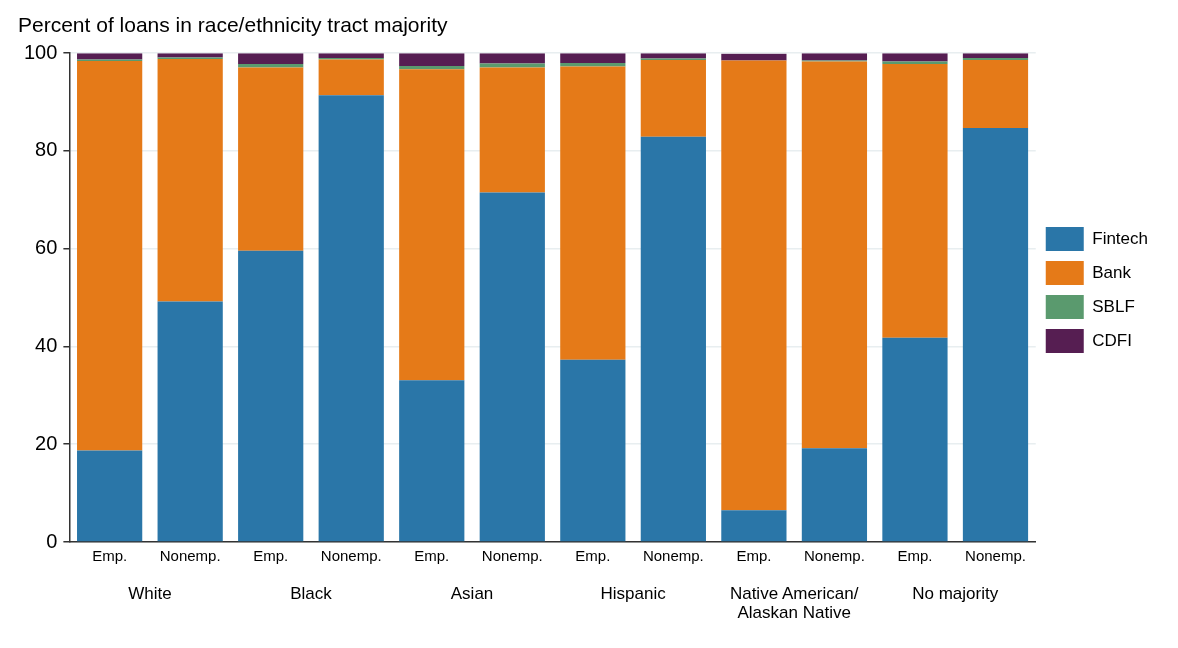 This screenshot has height=648, width=1178. I want to click on y-tick-label: 80, so click(46, 149).